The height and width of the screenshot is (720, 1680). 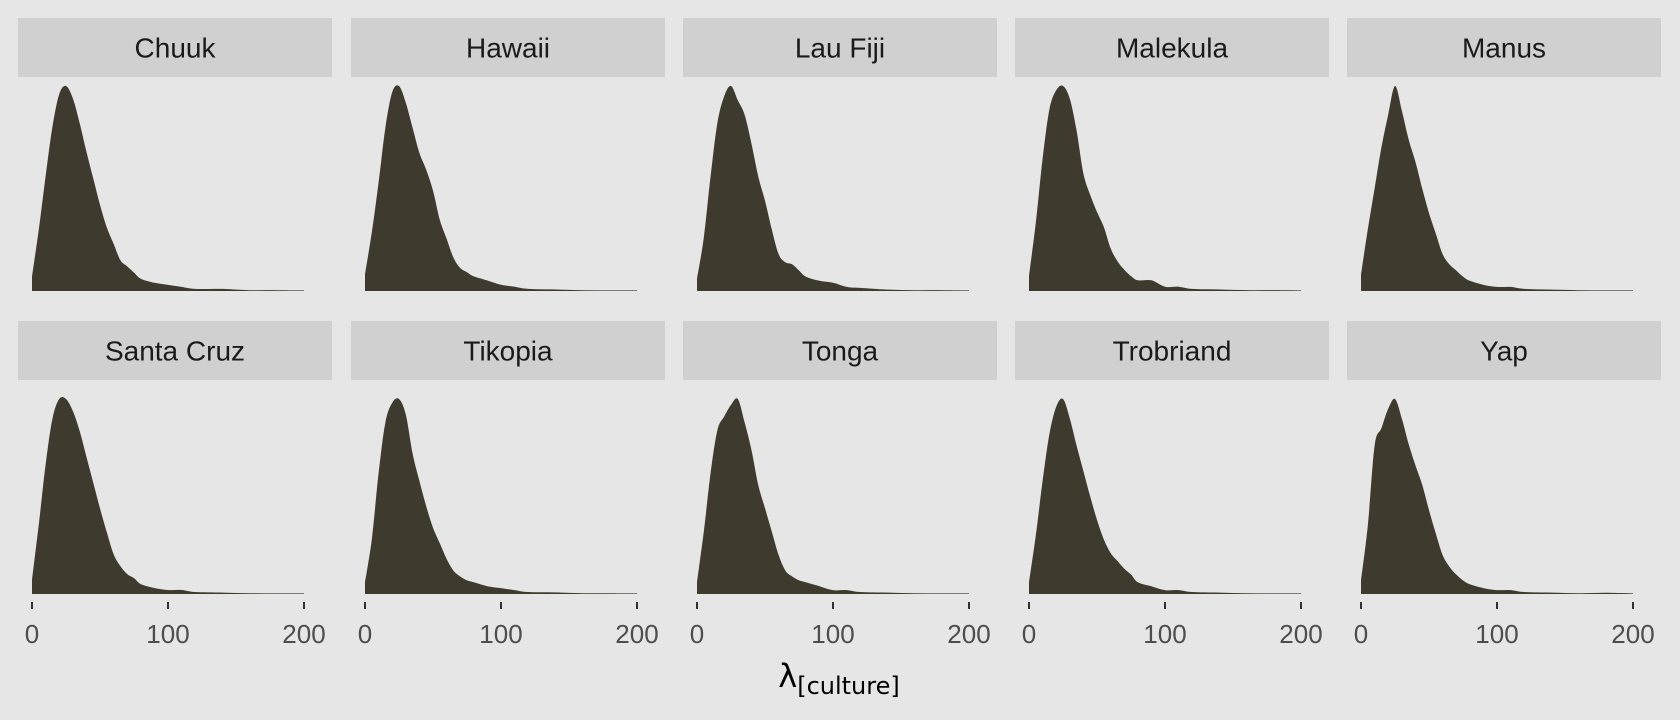 I want to click on facet-chuuk: Chuuk, so click(x=175, y=154).